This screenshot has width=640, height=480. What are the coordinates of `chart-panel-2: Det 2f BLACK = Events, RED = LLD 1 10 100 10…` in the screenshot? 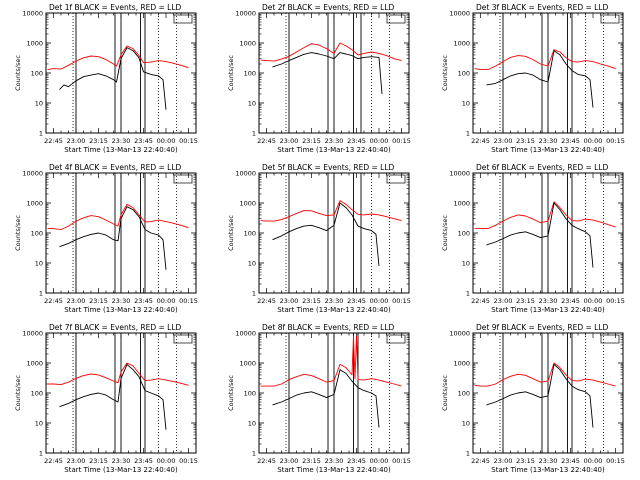 It's located at (319, 78).